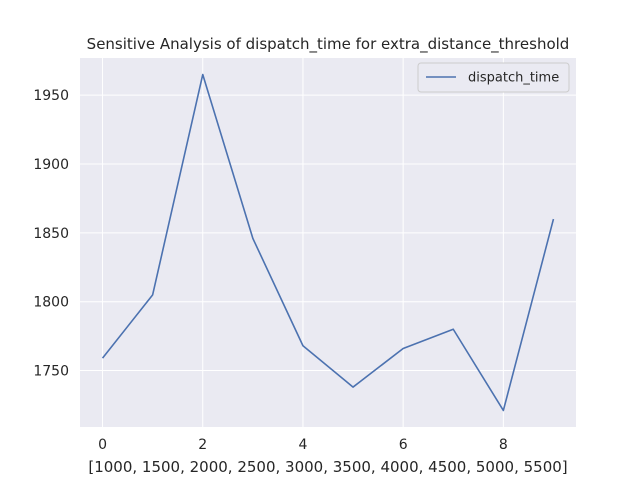  I want to click on y-tick-label: 1950, so click(51, 96).